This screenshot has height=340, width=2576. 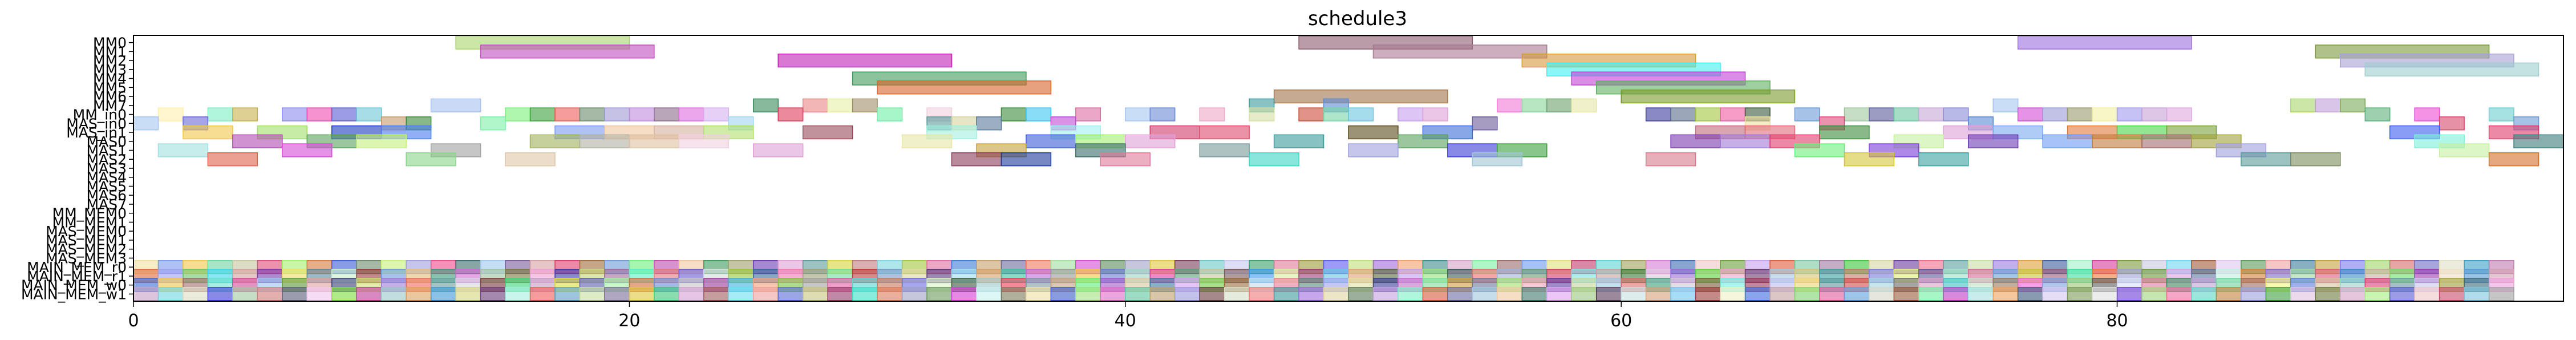 What do you see at coordinates (96, 123) in the screenshot?
I see `y-tick-label: MAS_in0` at bounding box center [96, 123].